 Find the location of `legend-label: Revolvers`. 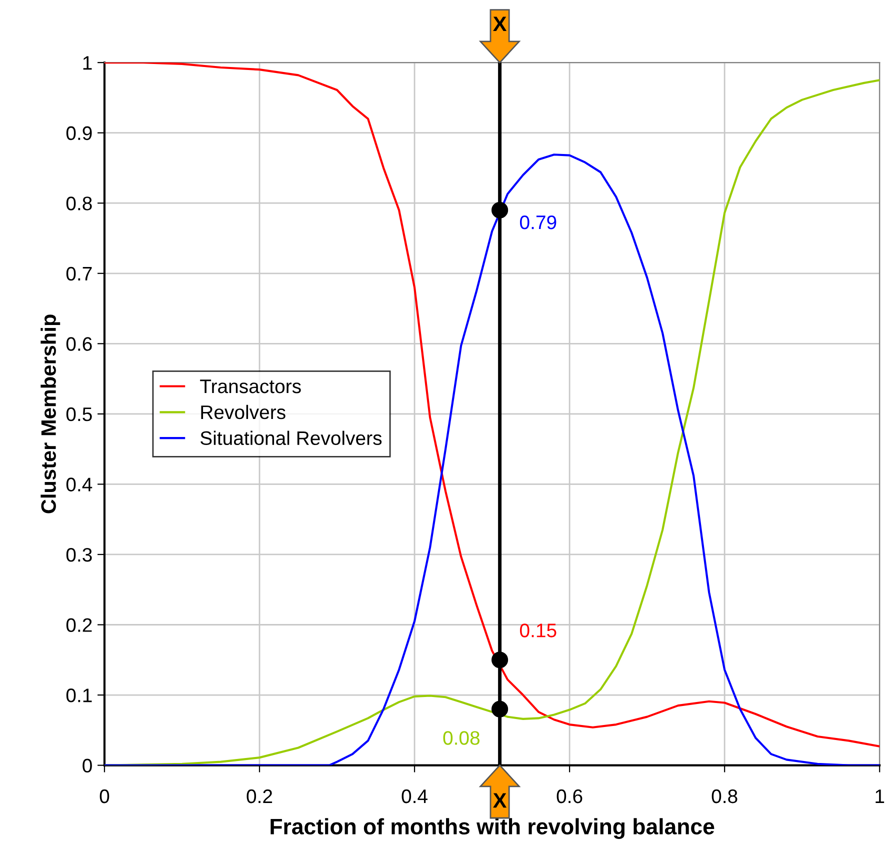

legend-label: Revolvers is located at coordinates (243, 412).